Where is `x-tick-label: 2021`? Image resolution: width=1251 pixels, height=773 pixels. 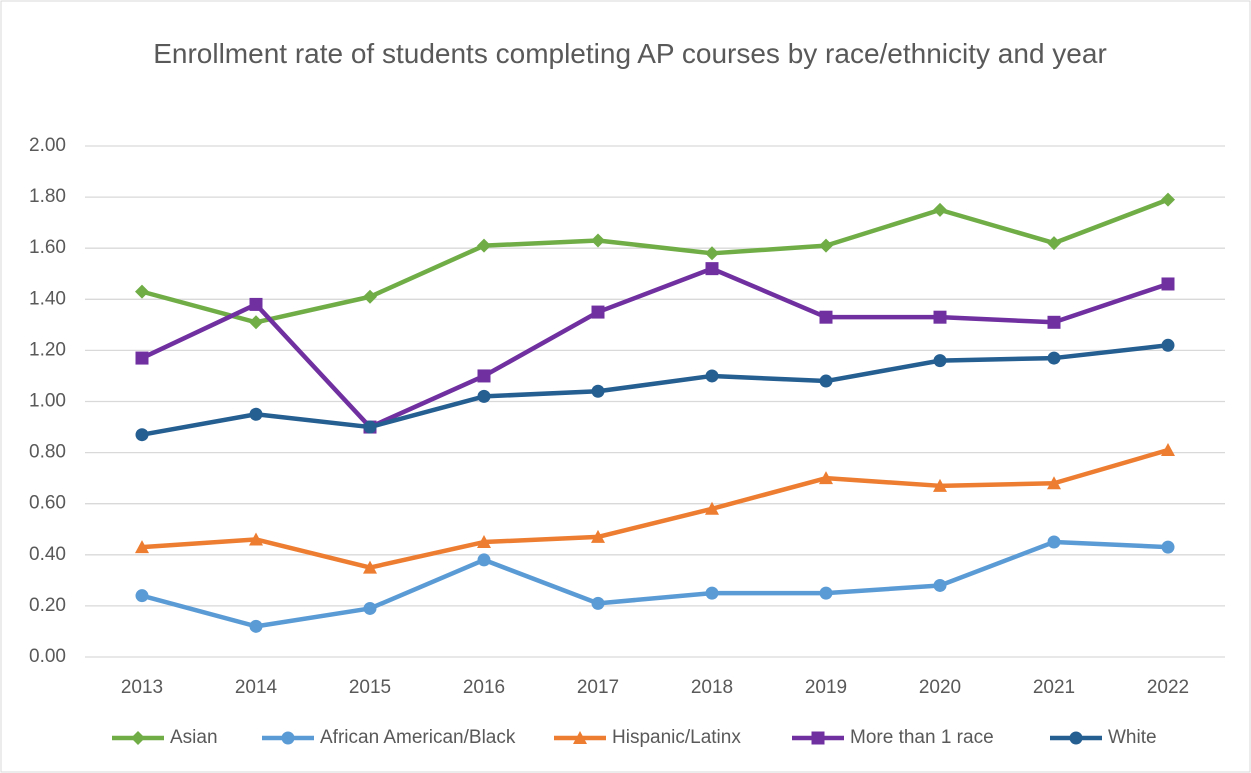 x-tick-label: 2021 is located at coordinates (1054, 687).